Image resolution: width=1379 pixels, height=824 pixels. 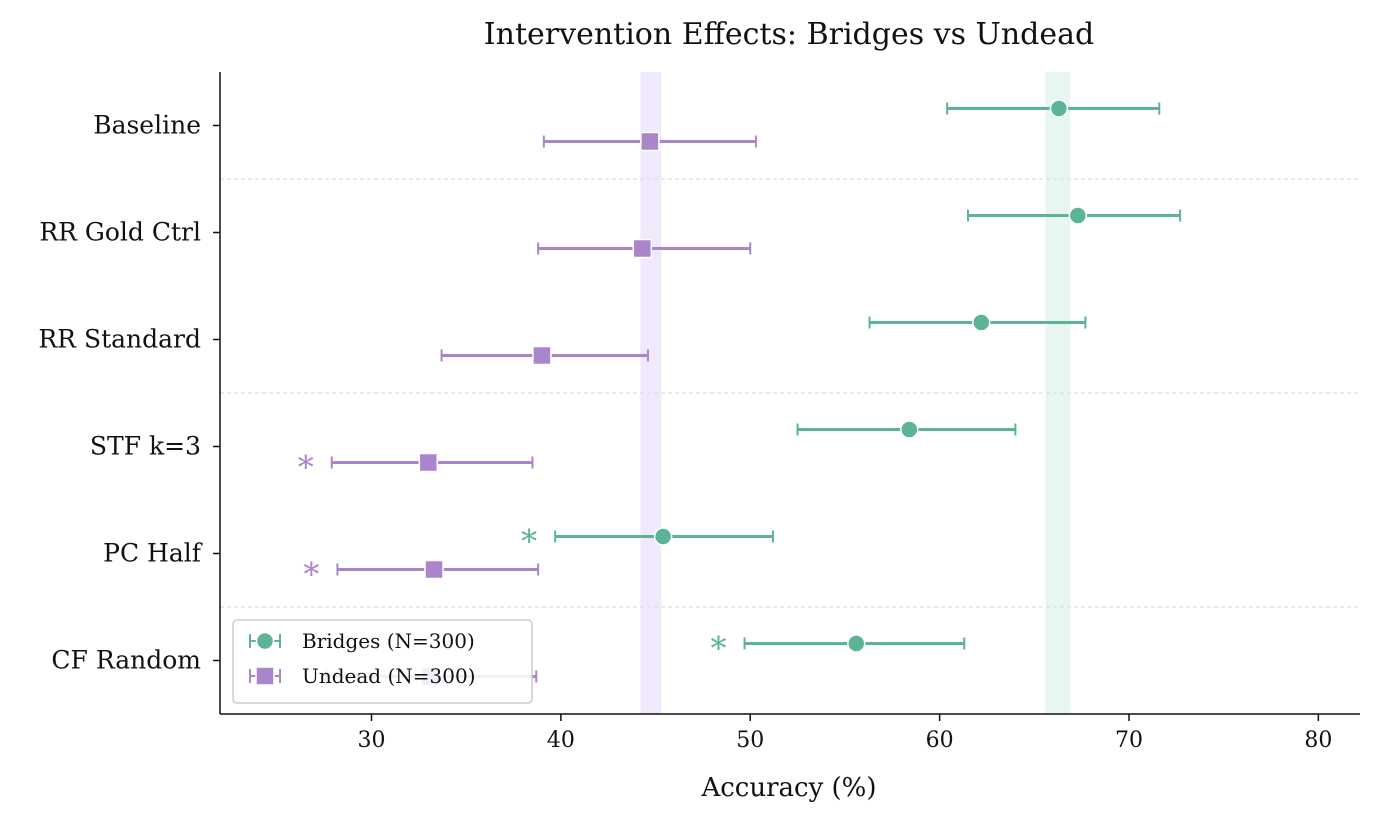 I want to click on x-tick-label: 80, so click(x=1318, y=740).